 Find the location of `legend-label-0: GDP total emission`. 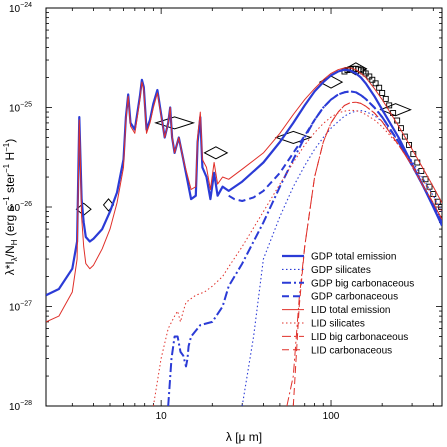

legend-label-0: GDP total emission is located at coordinates (353, 257).